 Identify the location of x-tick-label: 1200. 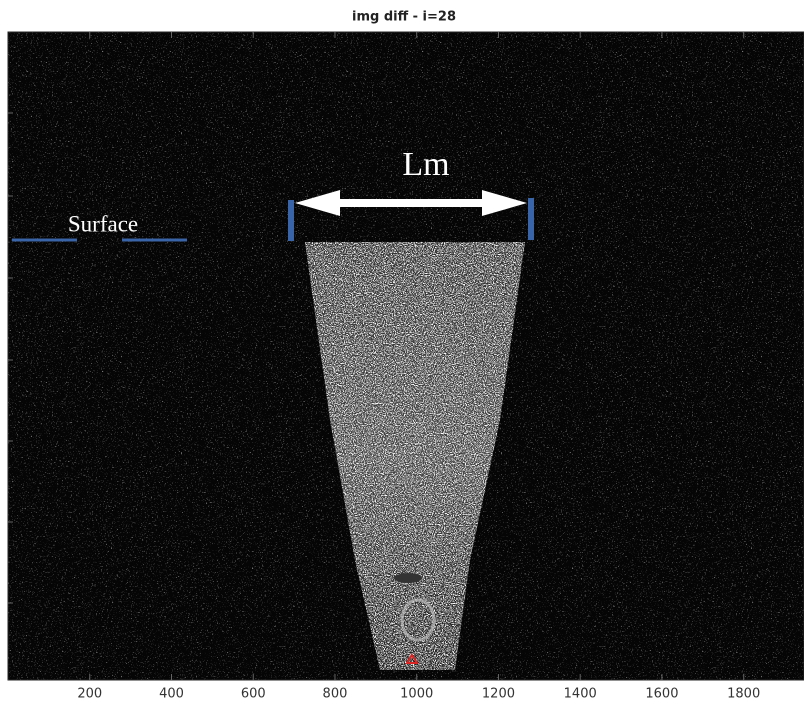
(498, 694).